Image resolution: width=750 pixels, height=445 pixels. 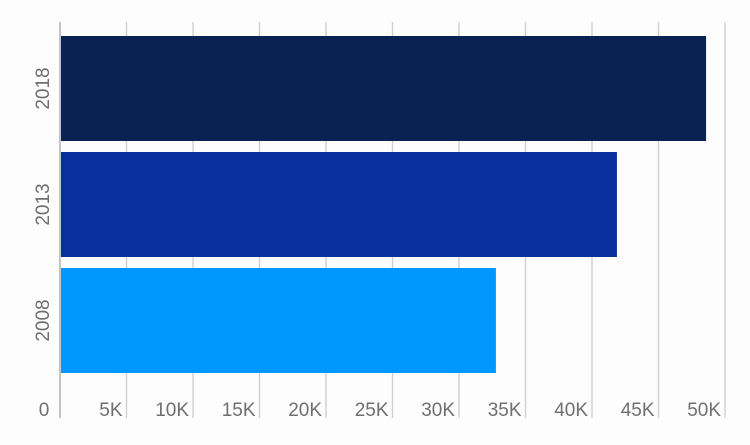 What do you see at coordinates (372, 410) in the screenshot?
I see `x-tick-label: 25K` at bounding box center [372, 410].